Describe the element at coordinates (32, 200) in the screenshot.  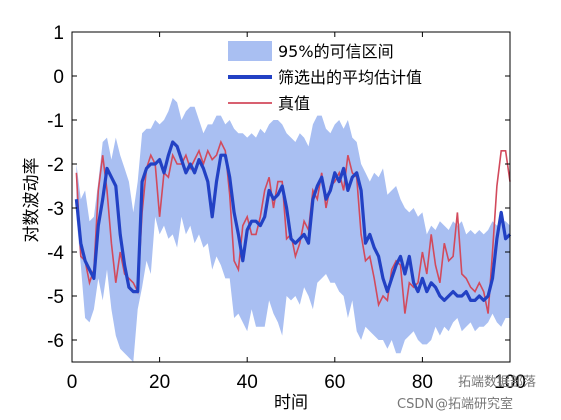
I see `y-axis-label: 对数波动率` at that location.